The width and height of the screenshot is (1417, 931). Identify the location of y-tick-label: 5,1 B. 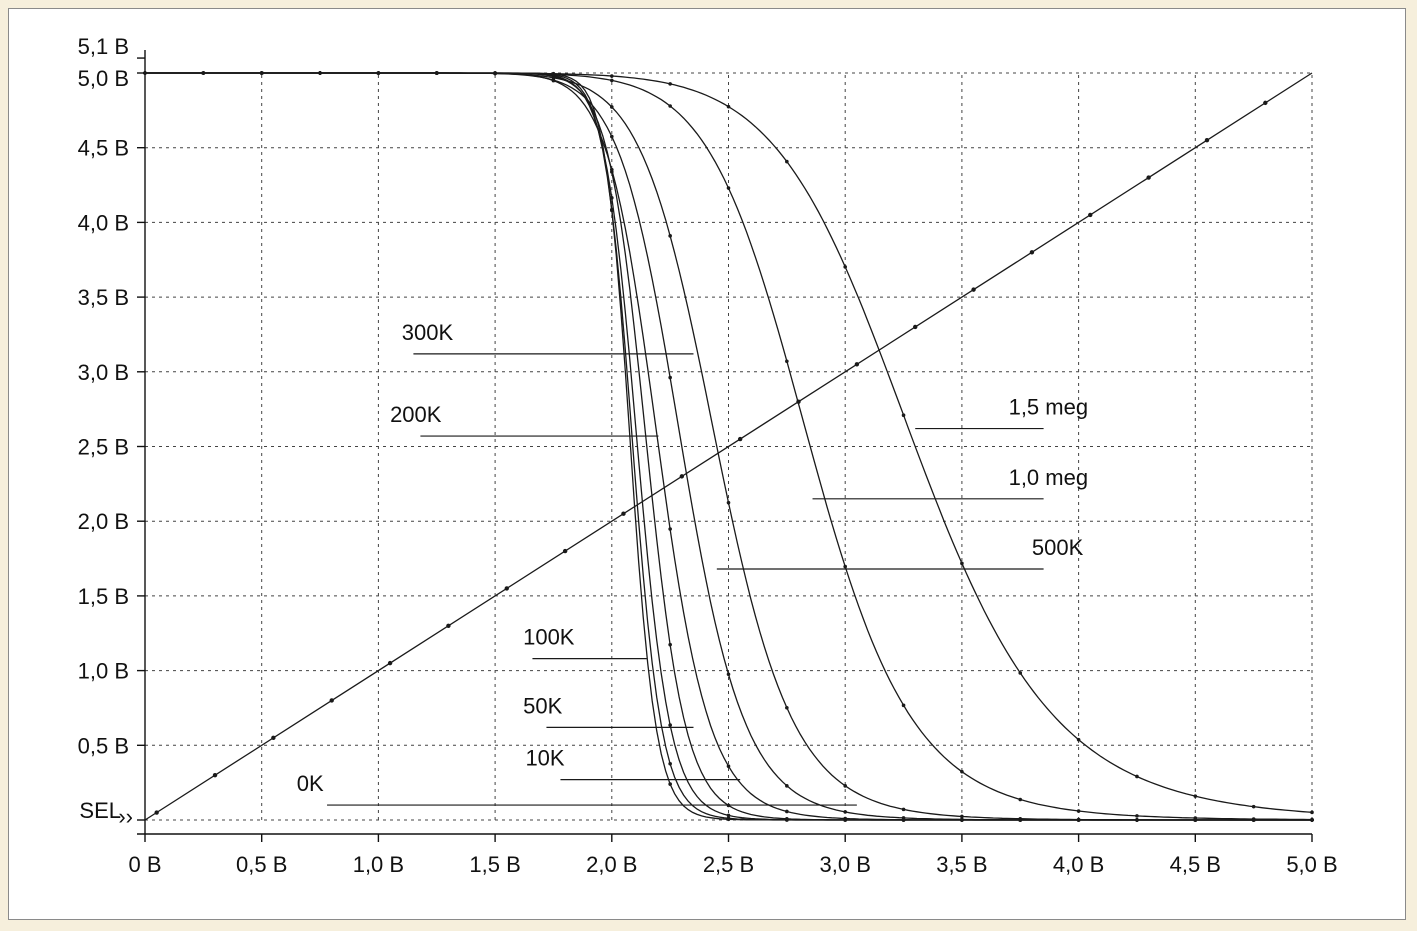
(103, 46).